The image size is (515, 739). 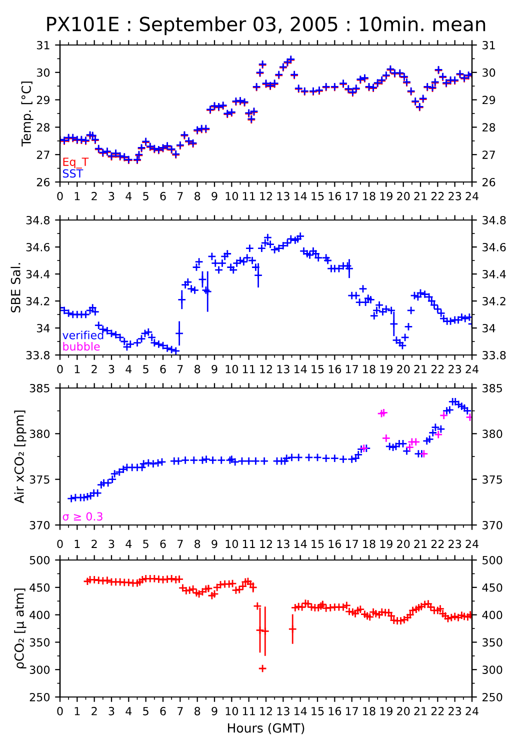 What do you see at coordinates (489, 72) in the screenshot?
I see `y2-tick-label: 30` at bounding box center [489, 72].